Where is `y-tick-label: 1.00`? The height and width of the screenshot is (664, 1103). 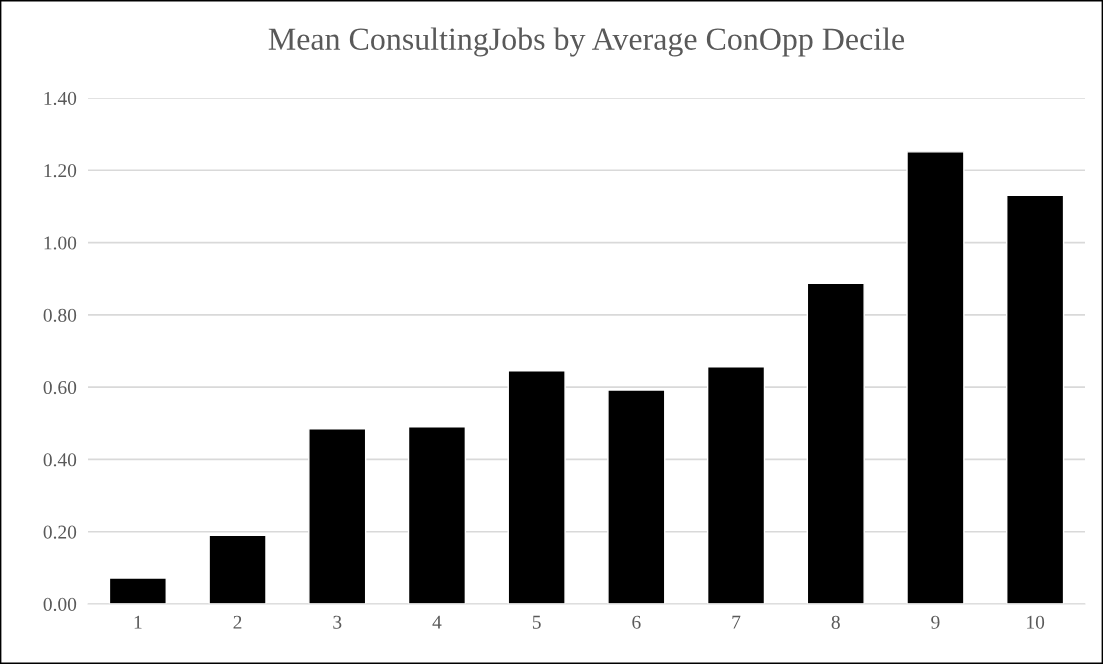
y-tick-label: 1.00 is located at coordinates (60, 243).